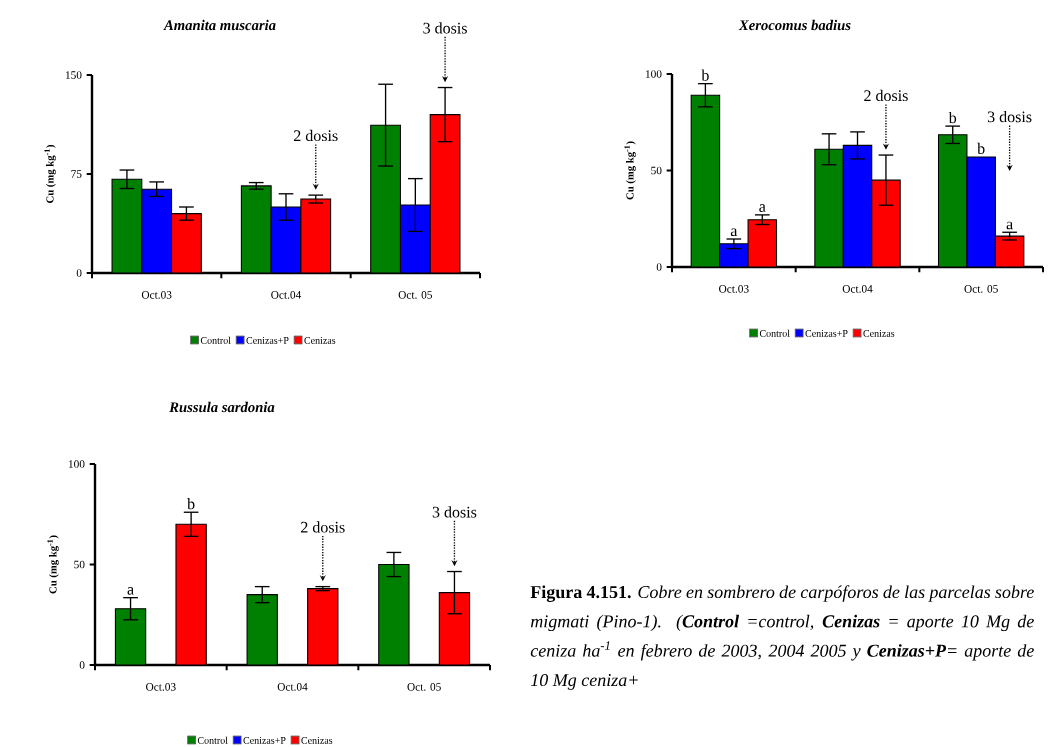  I want to click on chart-title: Amanita muscaria, so click(219, 25).